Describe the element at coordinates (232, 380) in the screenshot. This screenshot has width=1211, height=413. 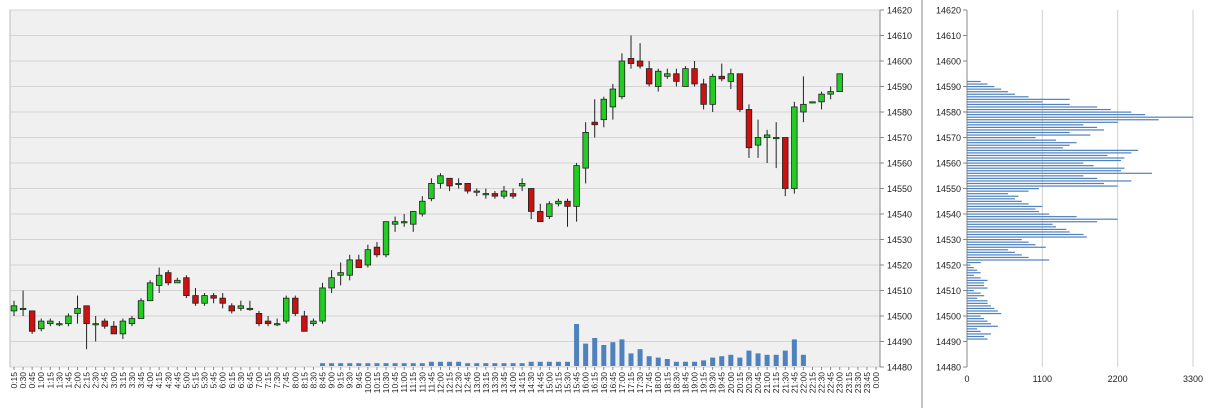
I see `x-tick-label: 6:15` at that location.